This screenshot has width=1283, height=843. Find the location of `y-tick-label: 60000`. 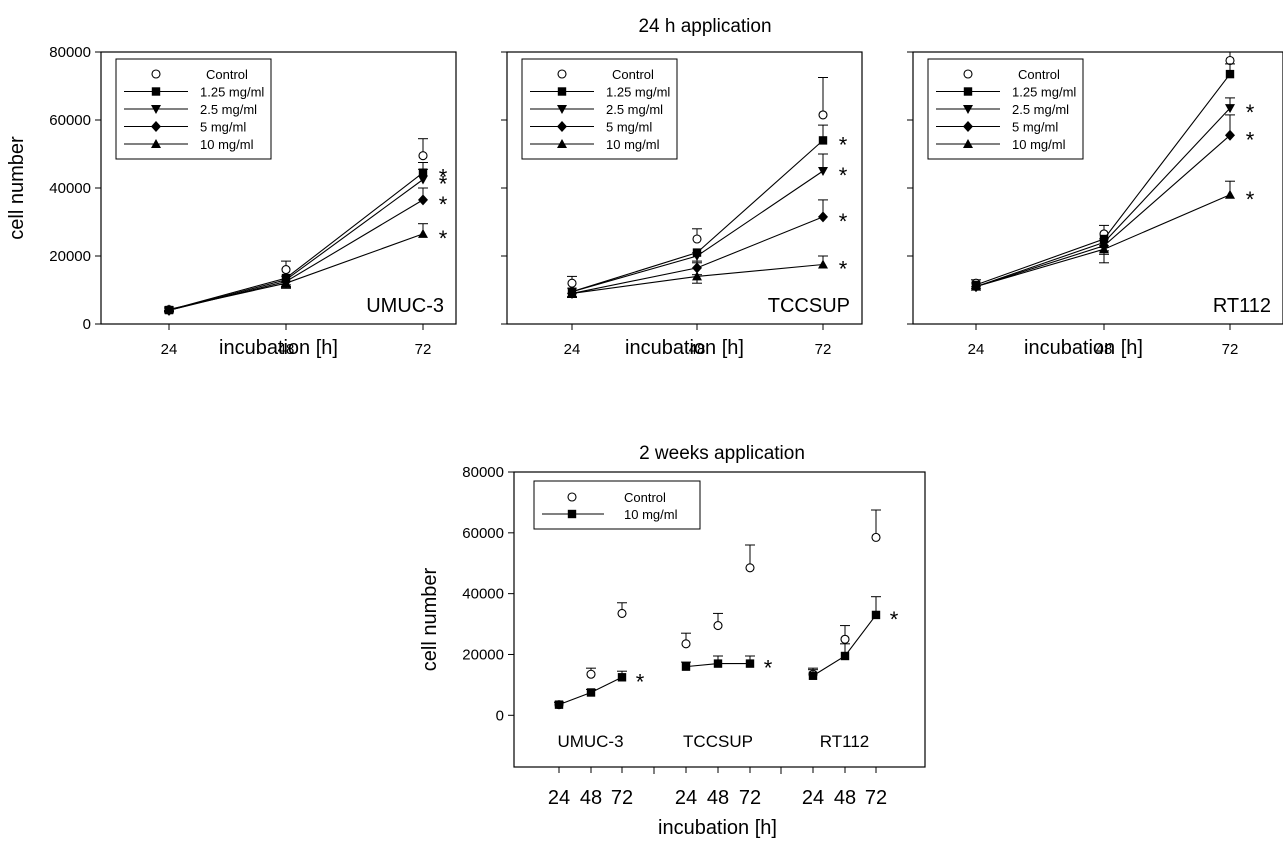

y-tick-label: 60000 is located at coordinates (70, 120).